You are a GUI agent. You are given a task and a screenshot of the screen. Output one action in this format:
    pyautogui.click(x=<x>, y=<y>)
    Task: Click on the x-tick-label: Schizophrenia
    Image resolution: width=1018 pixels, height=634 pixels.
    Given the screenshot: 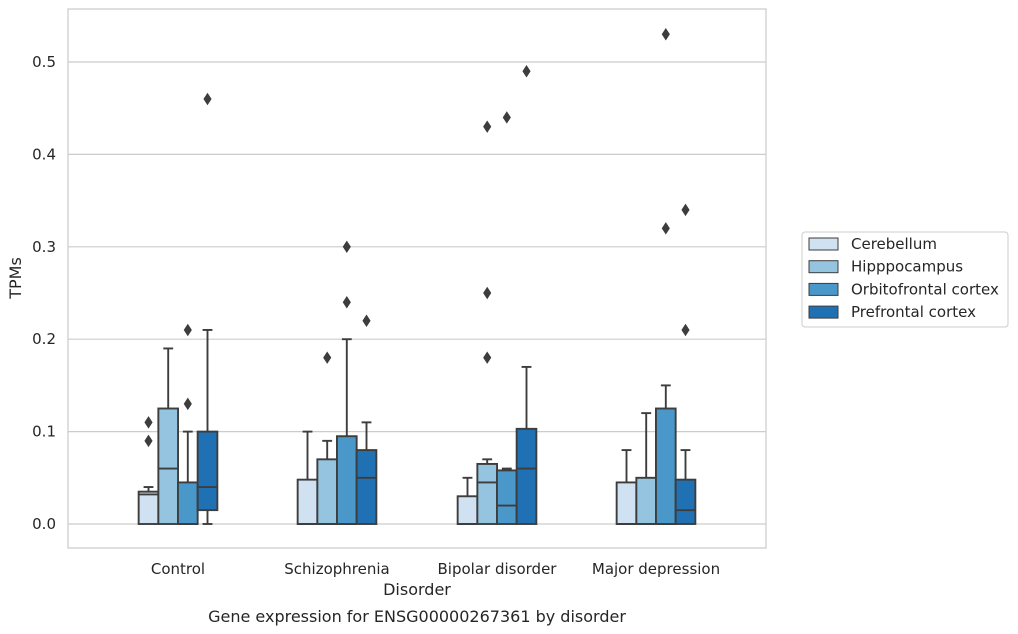 What is the action you would take?
    pyautogui.click(x=336, y=569)
    